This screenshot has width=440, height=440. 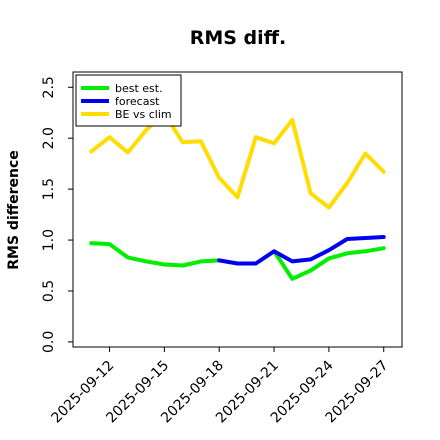 I want to click on legend-label-best-est: best est., so click(x=139, y=88).